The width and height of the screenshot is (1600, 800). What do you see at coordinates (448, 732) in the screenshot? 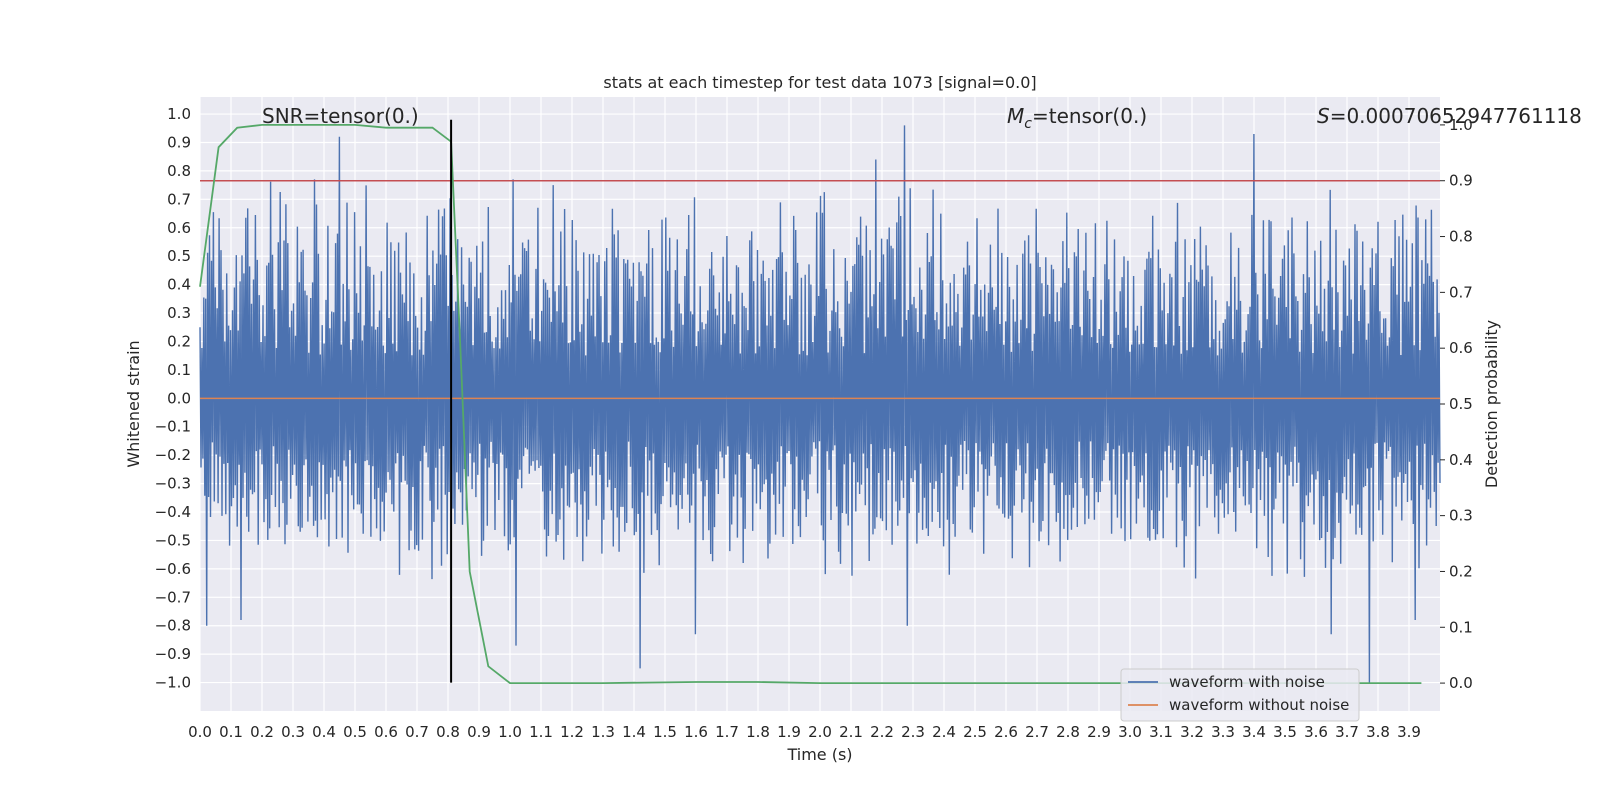
I see `x-tick-label: 0.8` at bounding box center [448, 732].